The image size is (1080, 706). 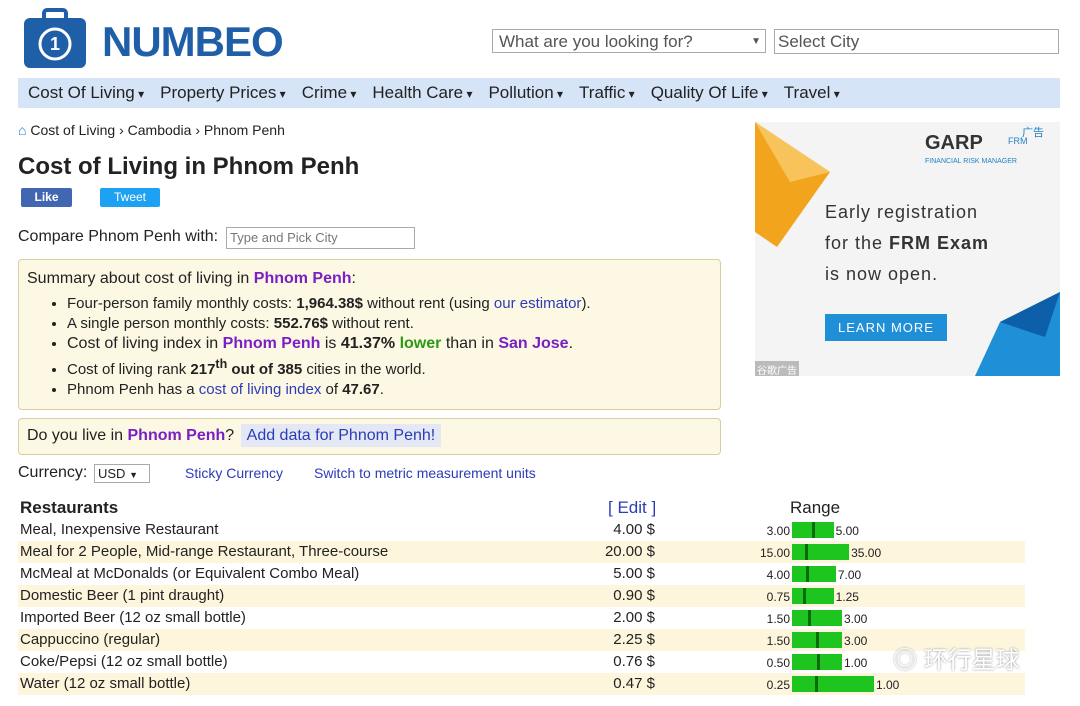 What do you see at coordinates (105, 683) in the screenshot?
I see `item-name: Water (12 oz small bottle)` at bounding box center [105, 683].